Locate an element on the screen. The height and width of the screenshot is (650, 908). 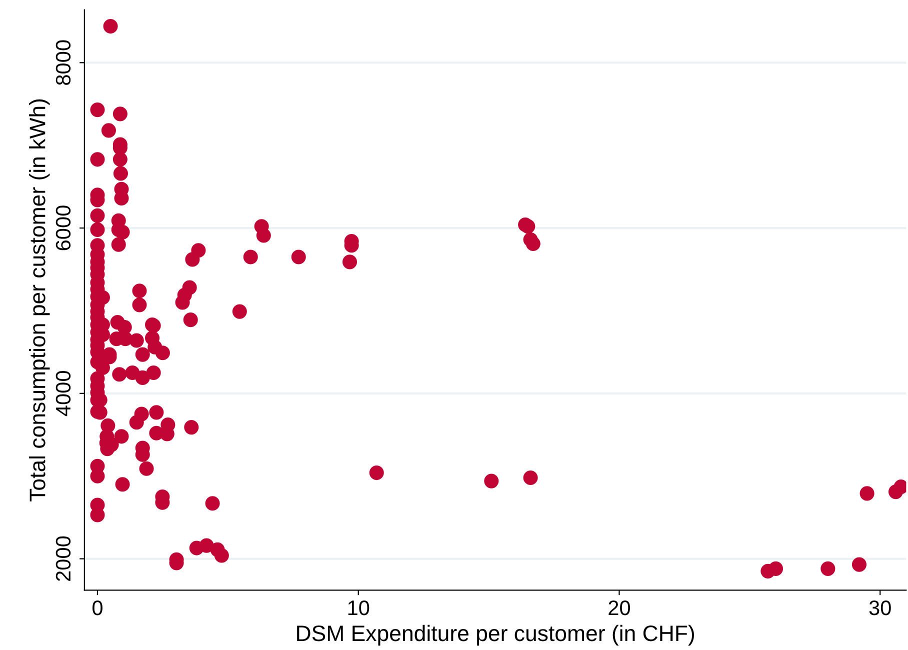
x-axis-title: DSM Expenditure per customer (in CHF) is located at coordinates (495, 635).